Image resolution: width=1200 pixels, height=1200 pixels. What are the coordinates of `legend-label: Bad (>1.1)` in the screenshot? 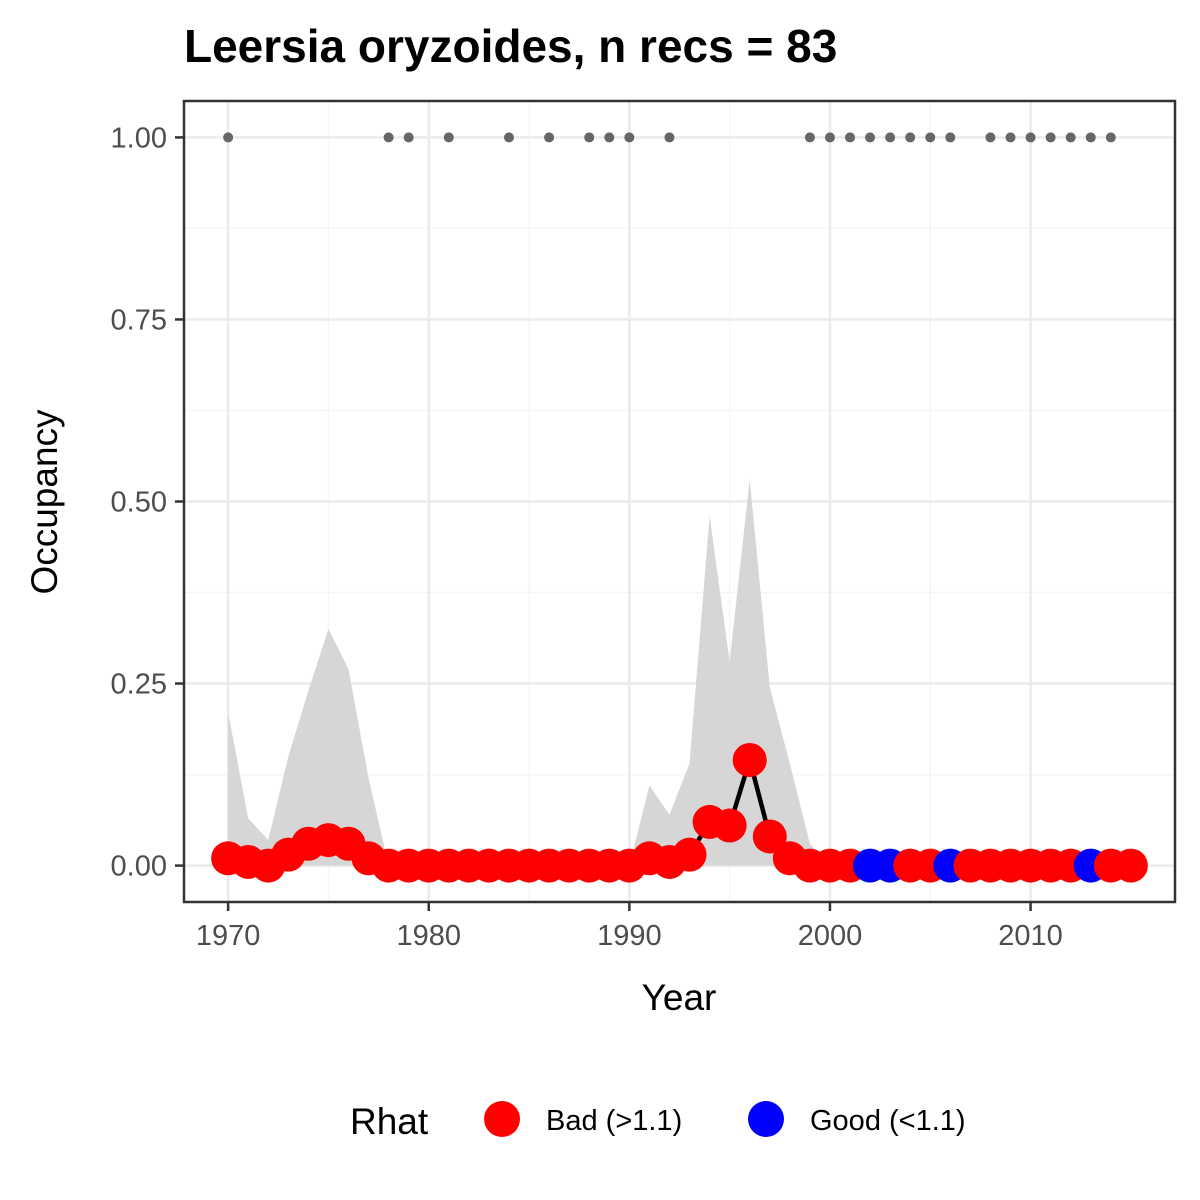 It's located at (614, 1121).